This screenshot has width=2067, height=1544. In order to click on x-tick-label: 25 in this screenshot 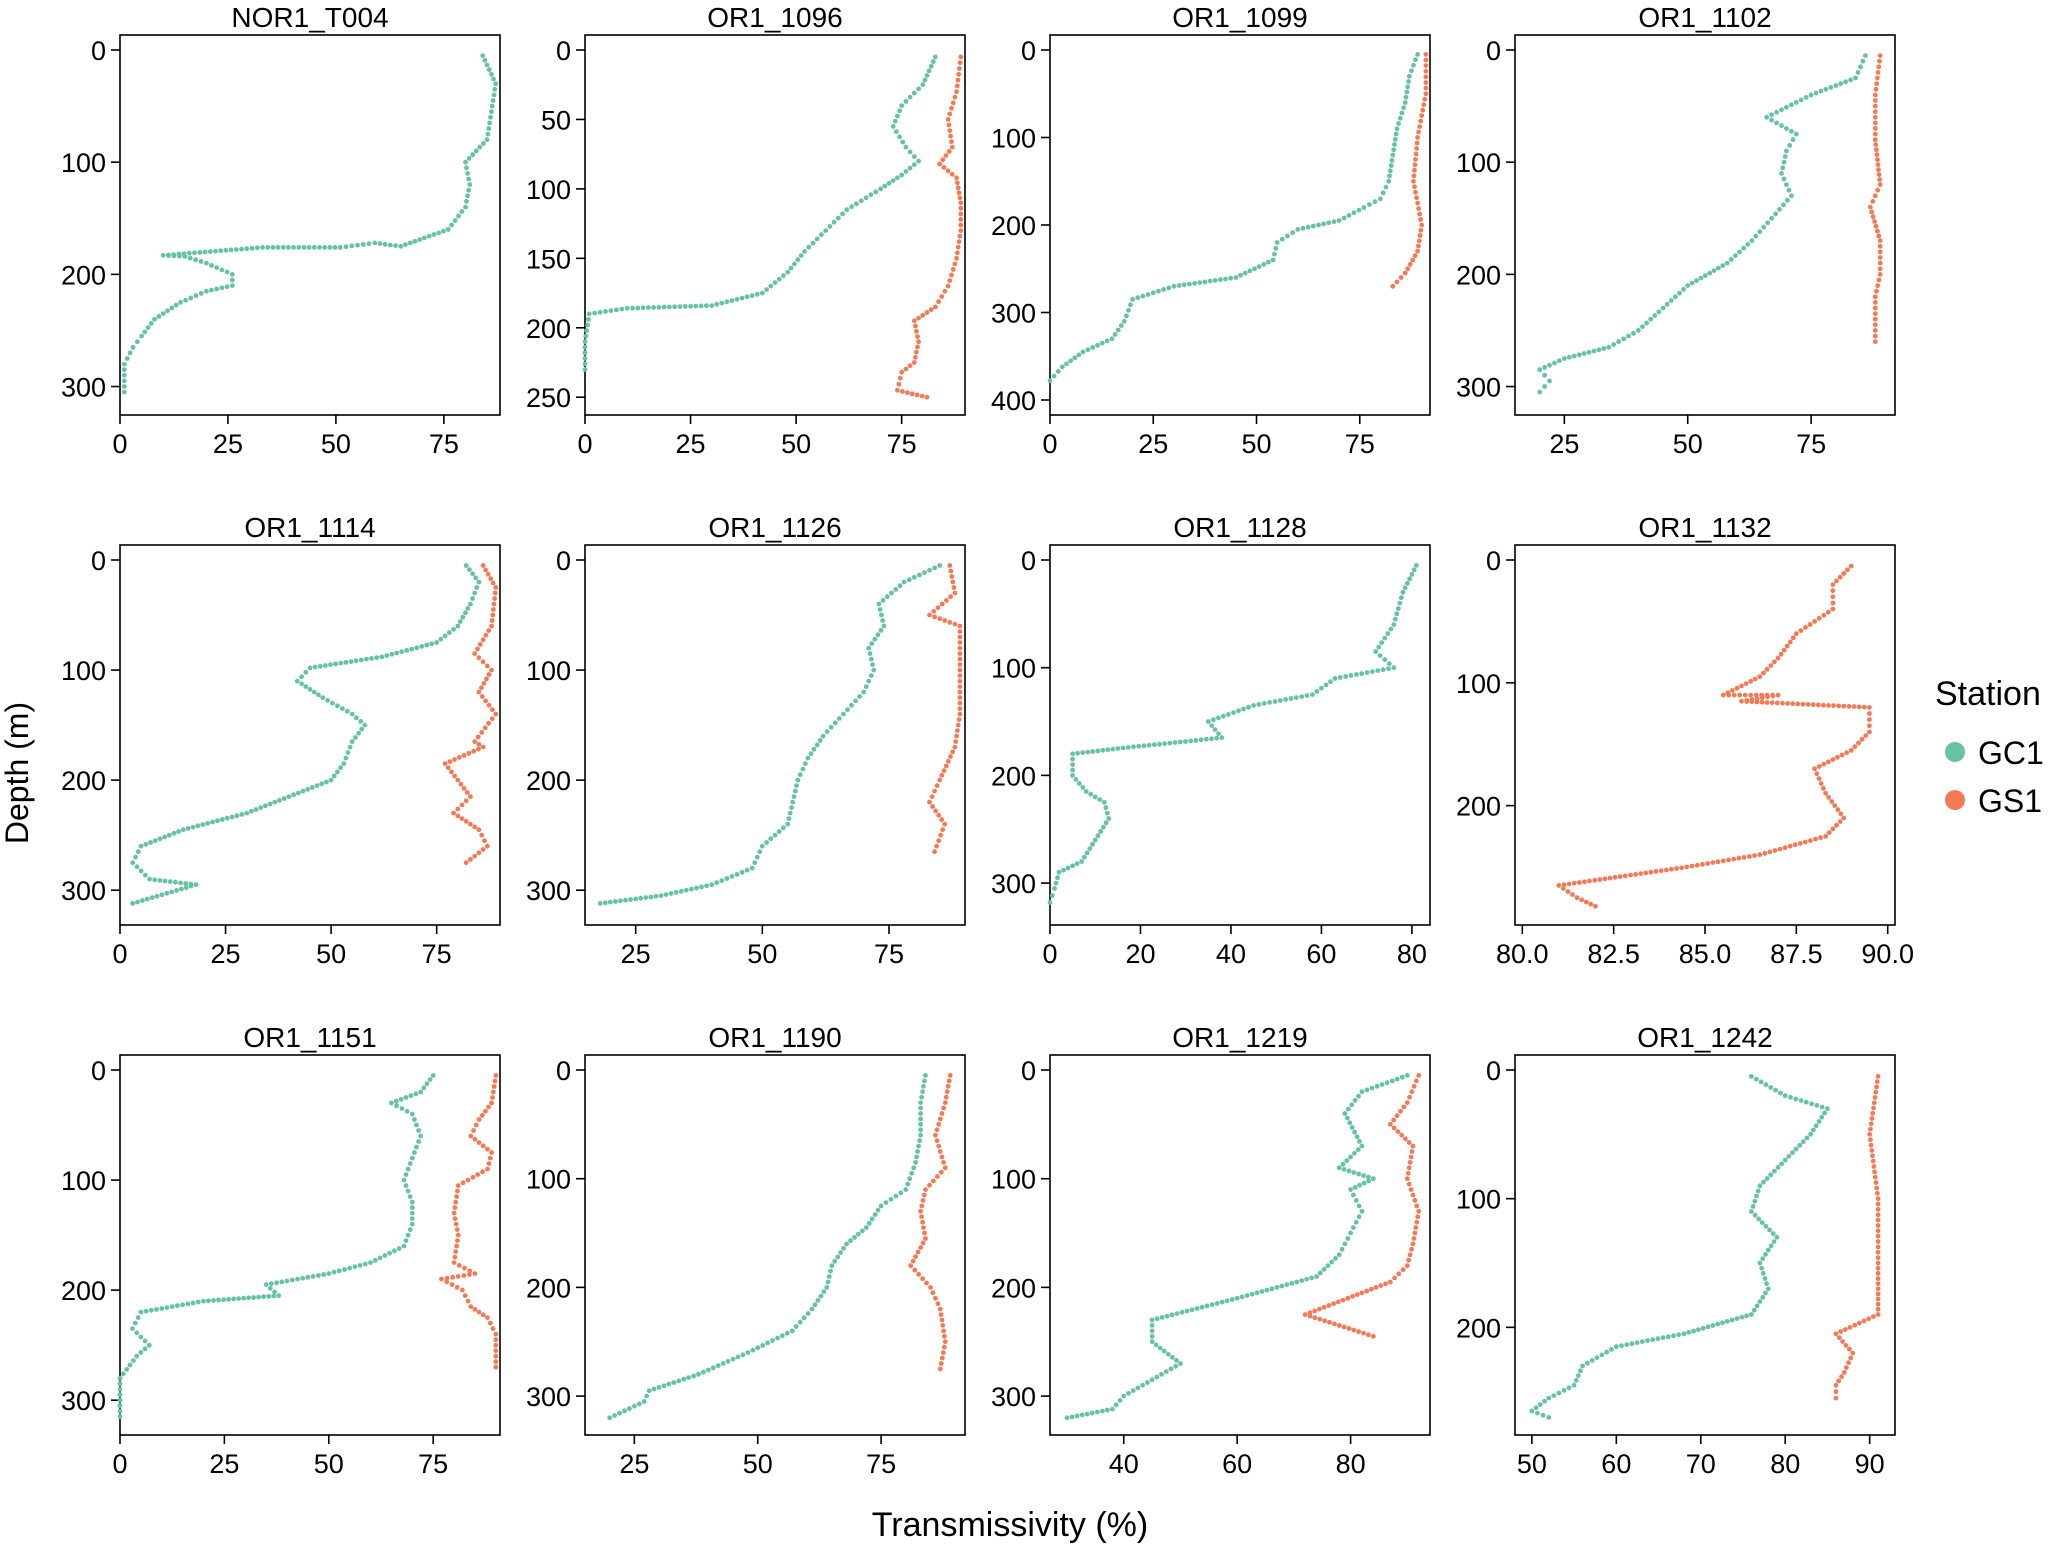, I will do `click(1153, 444)`.